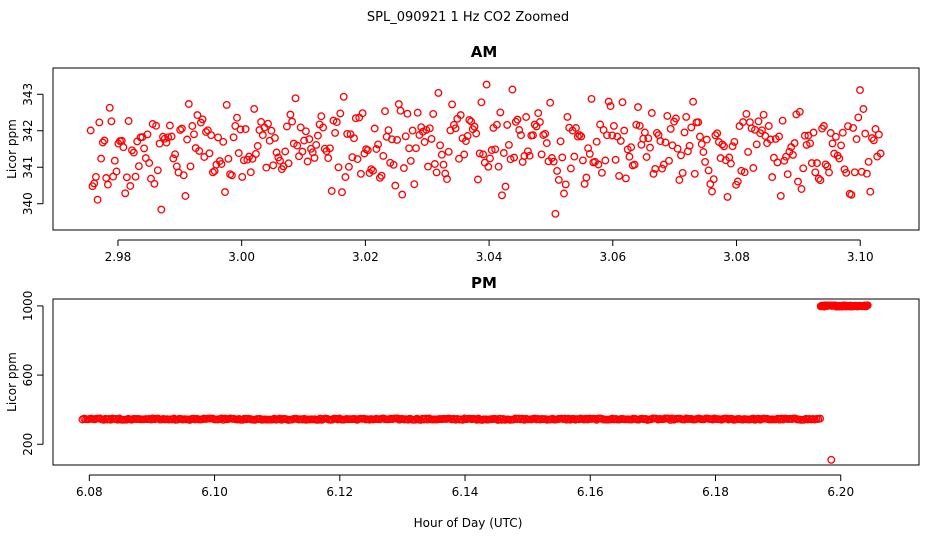 The image size is (936, 540). I want to click on x-tick-label: 3.06, so click(612, 257).